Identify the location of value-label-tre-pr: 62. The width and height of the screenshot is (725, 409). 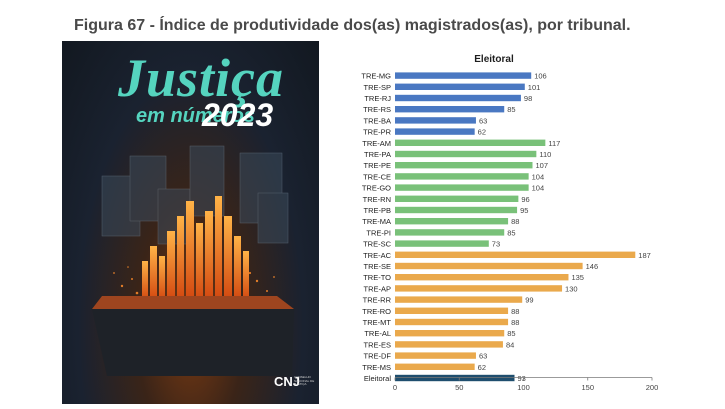
(482, 132).